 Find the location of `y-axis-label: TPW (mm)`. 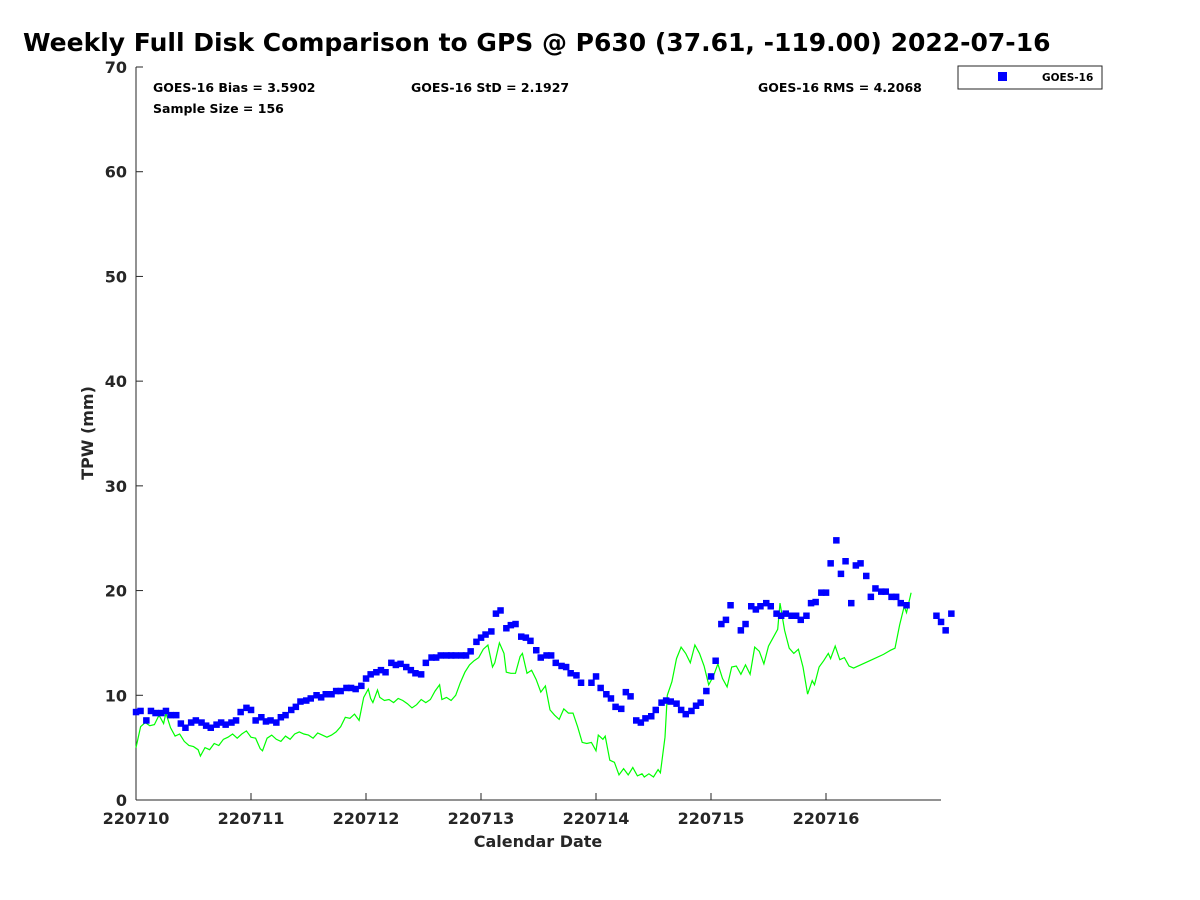

y-axis-label: TPW (mm) is located at coordinates (87, 433).